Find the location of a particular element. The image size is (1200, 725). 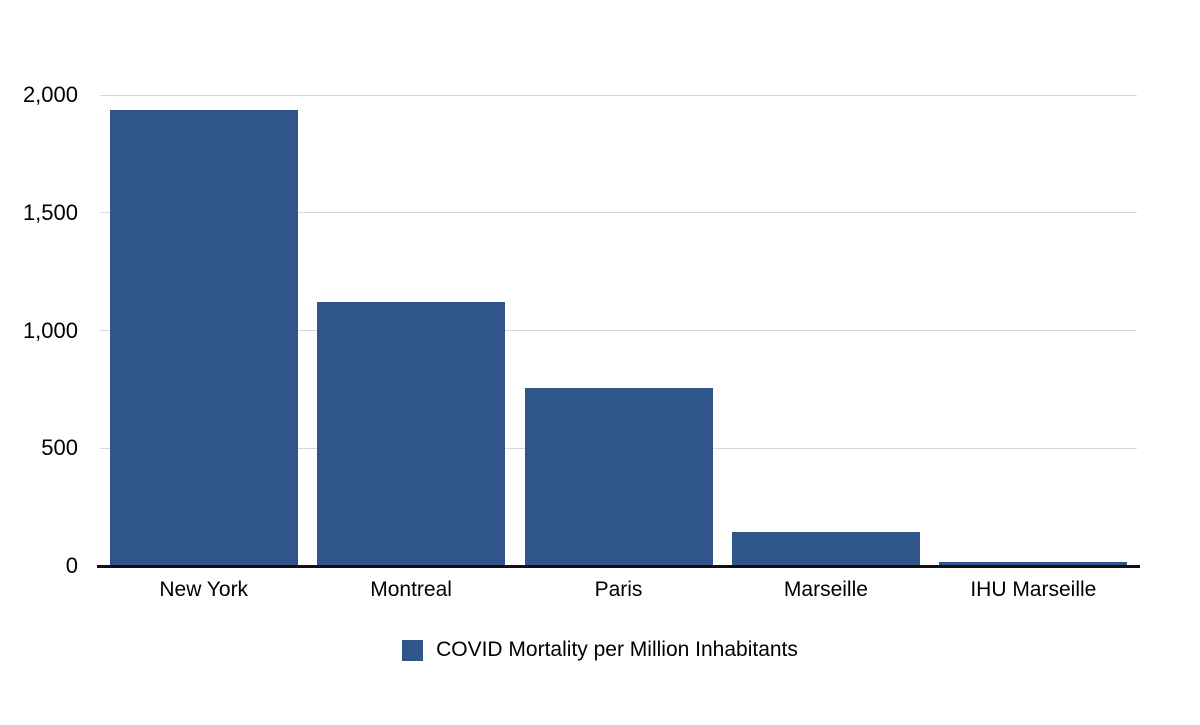

x-label-marseille: Marseille is located at coordinates (825, 589).